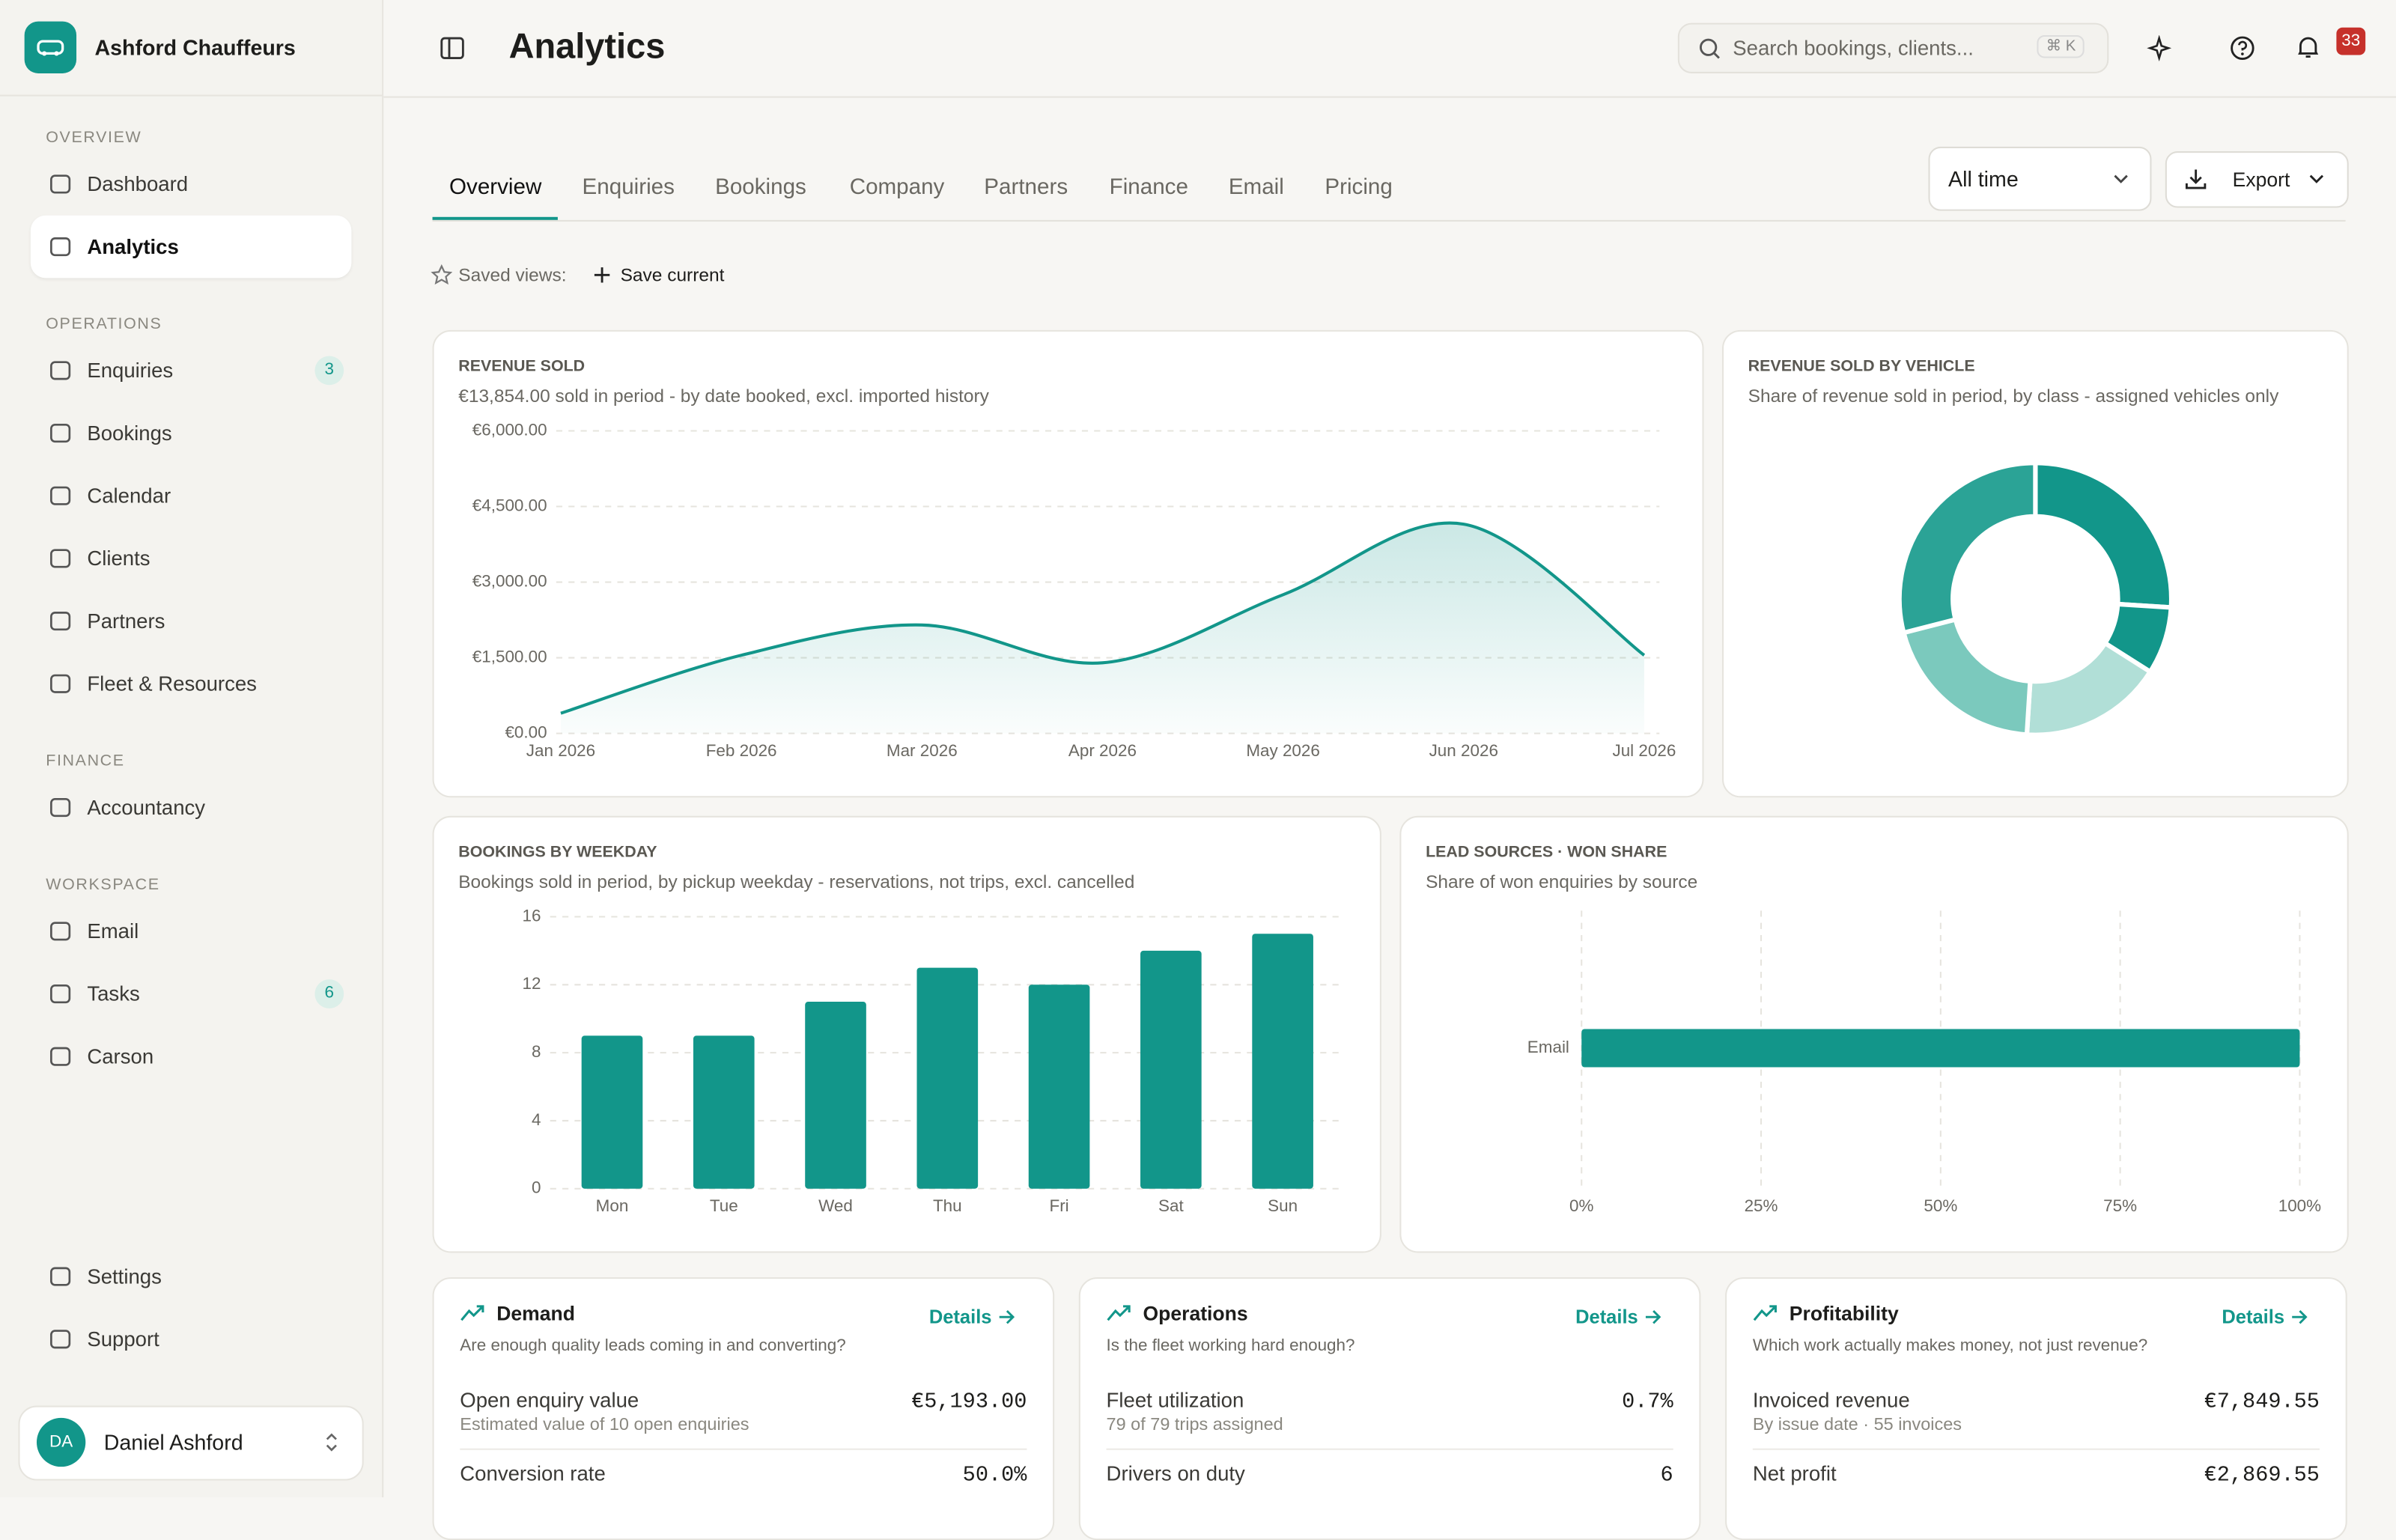 This screenshot has height=1540, width=2396. What do you see at coordinates (549, 1400) in the screenshot?
I see `metric-label: Open enquiry value` at bounding box center [549, 1400].